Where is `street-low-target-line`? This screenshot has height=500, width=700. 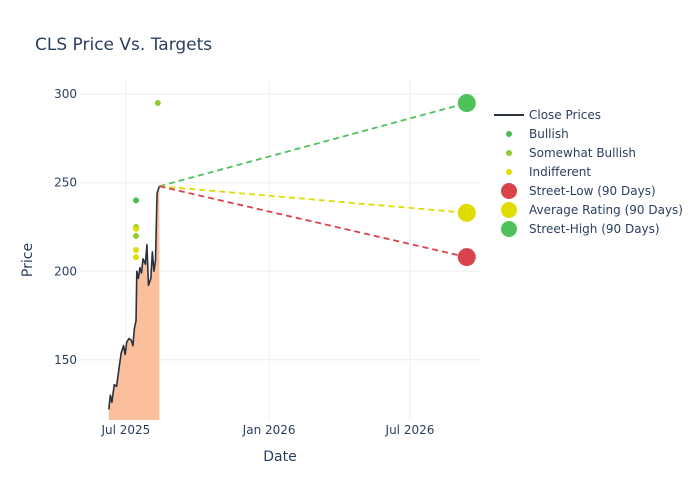
street-low-target-line is located at coordinates (313, 221).